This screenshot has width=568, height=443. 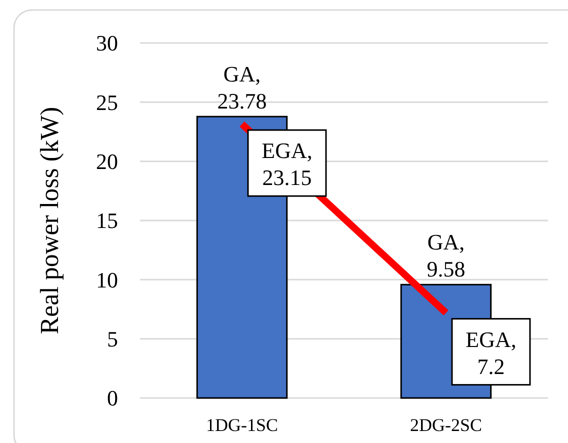 What do you see at coordinates (49, 220) in the screenshot?
I see `y-axis-title: Real power loss (kW)` at bounding box center [49, 220].